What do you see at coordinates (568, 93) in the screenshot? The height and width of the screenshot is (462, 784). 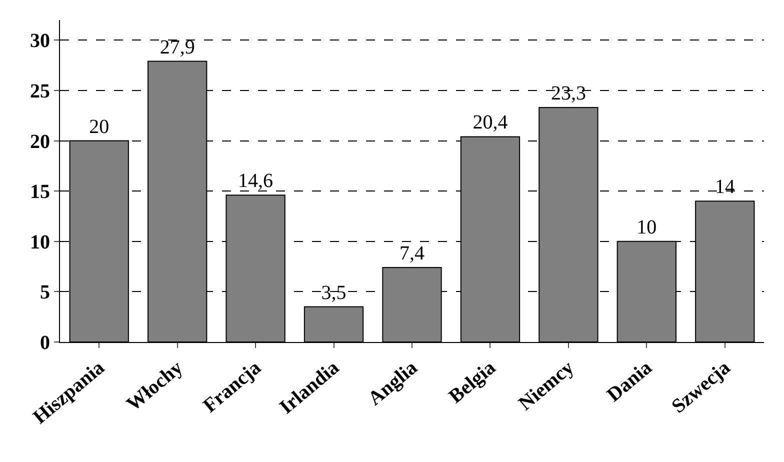 I see `data-label: 23,3` at bounding box center [568, 93].